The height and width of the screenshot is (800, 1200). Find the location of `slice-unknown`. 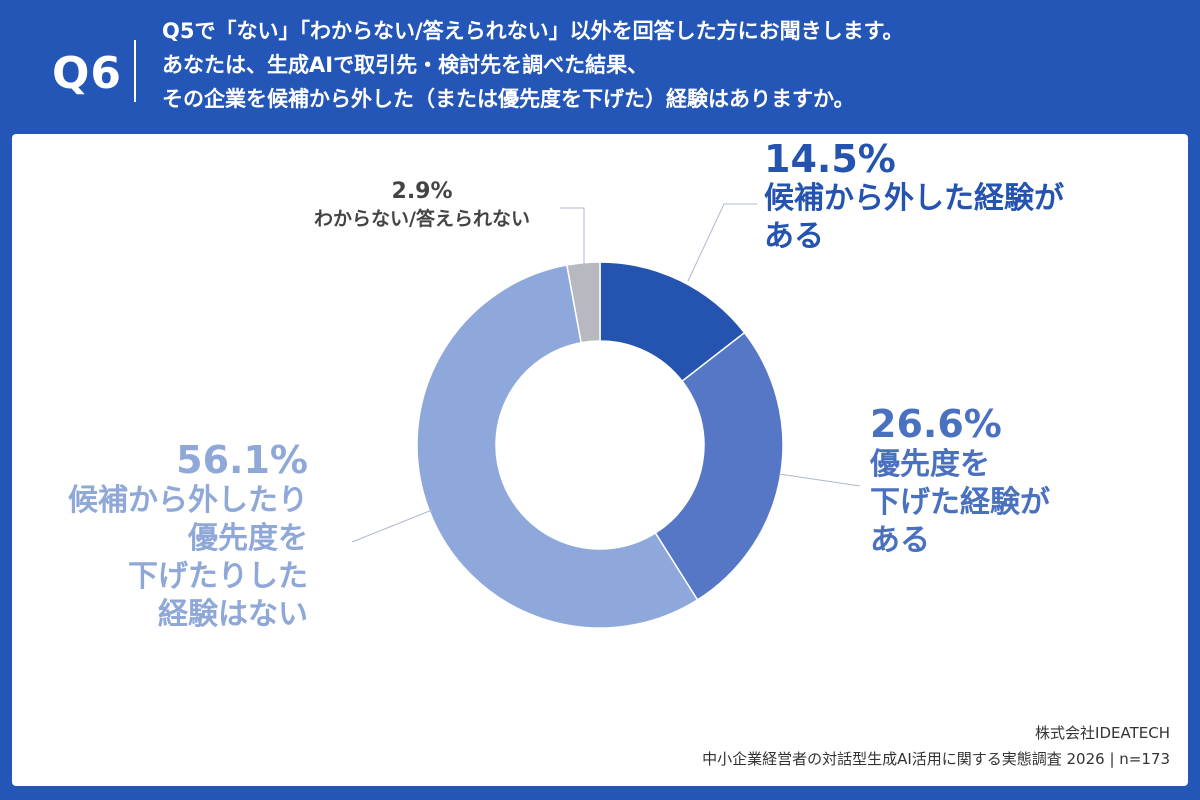

slice-unknown is located at coordinates (583, 302).